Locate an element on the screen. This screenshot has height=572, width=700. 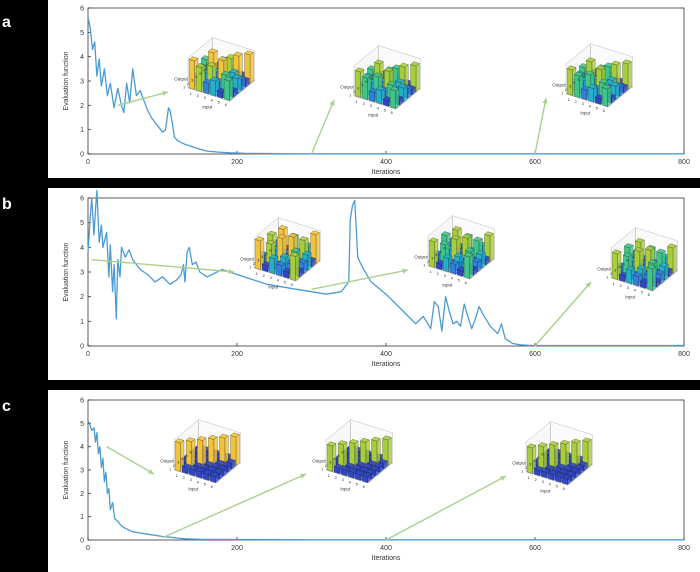
y-axis-label: Evaluation function is located at coordinates (66, 469).